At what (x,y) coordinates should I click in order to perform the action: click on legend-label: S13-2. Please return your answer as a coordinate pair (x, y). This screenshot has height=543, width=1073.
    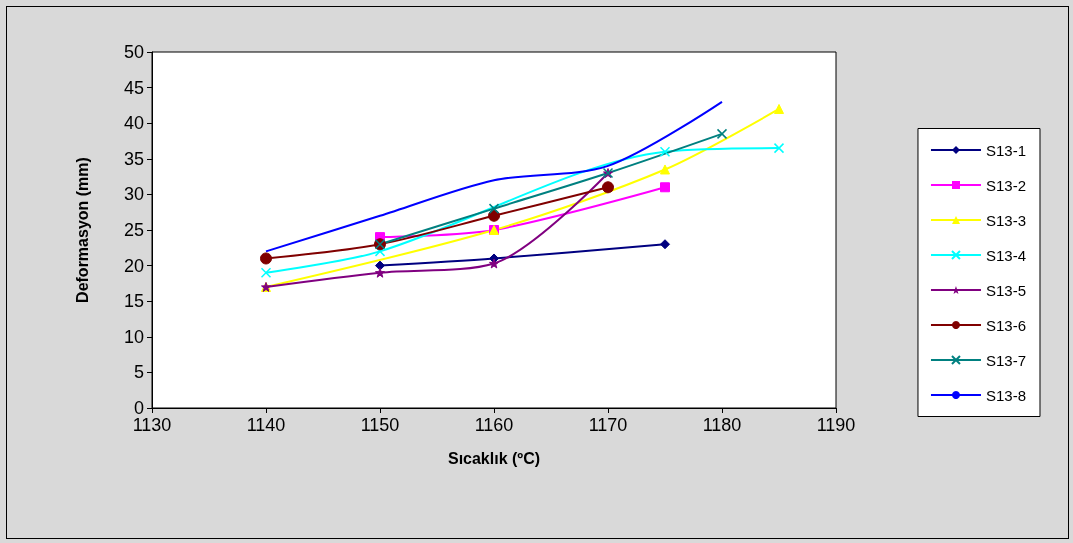
    Looking at the image, I should click on (1005, 185).